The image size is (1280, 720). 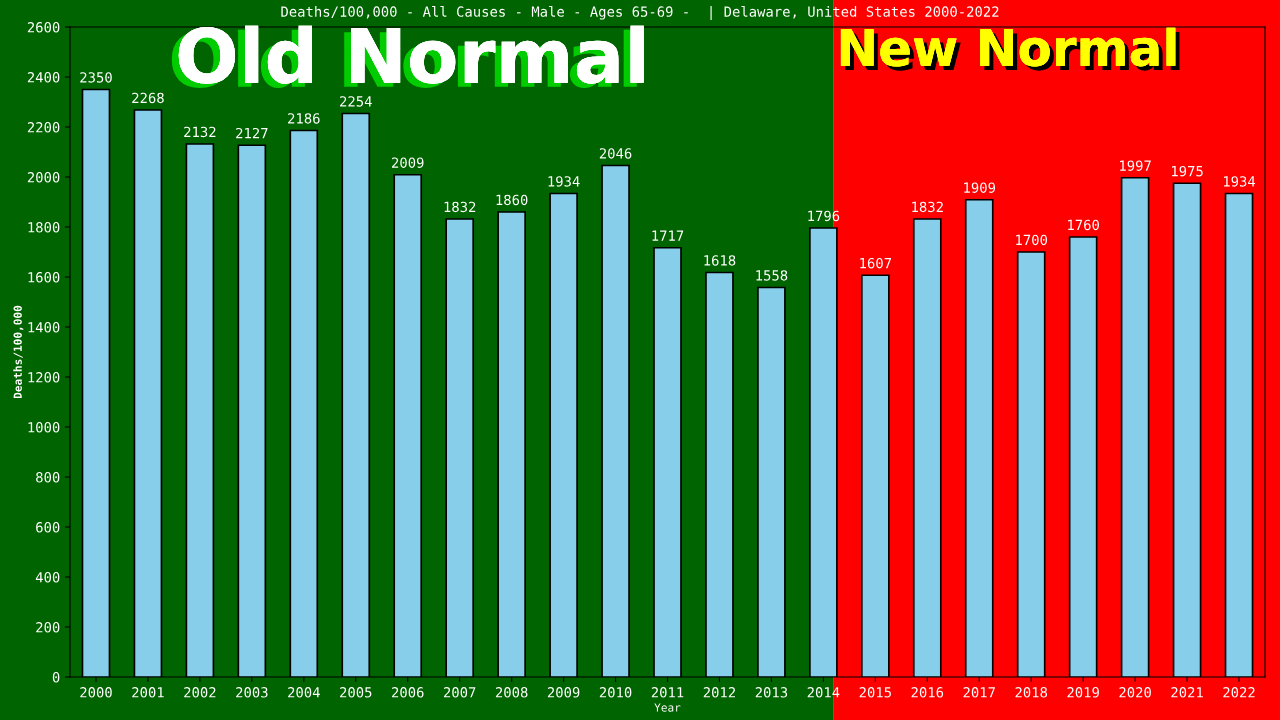 I want to click on data-label: 1700, so click(x=1032, y=240).